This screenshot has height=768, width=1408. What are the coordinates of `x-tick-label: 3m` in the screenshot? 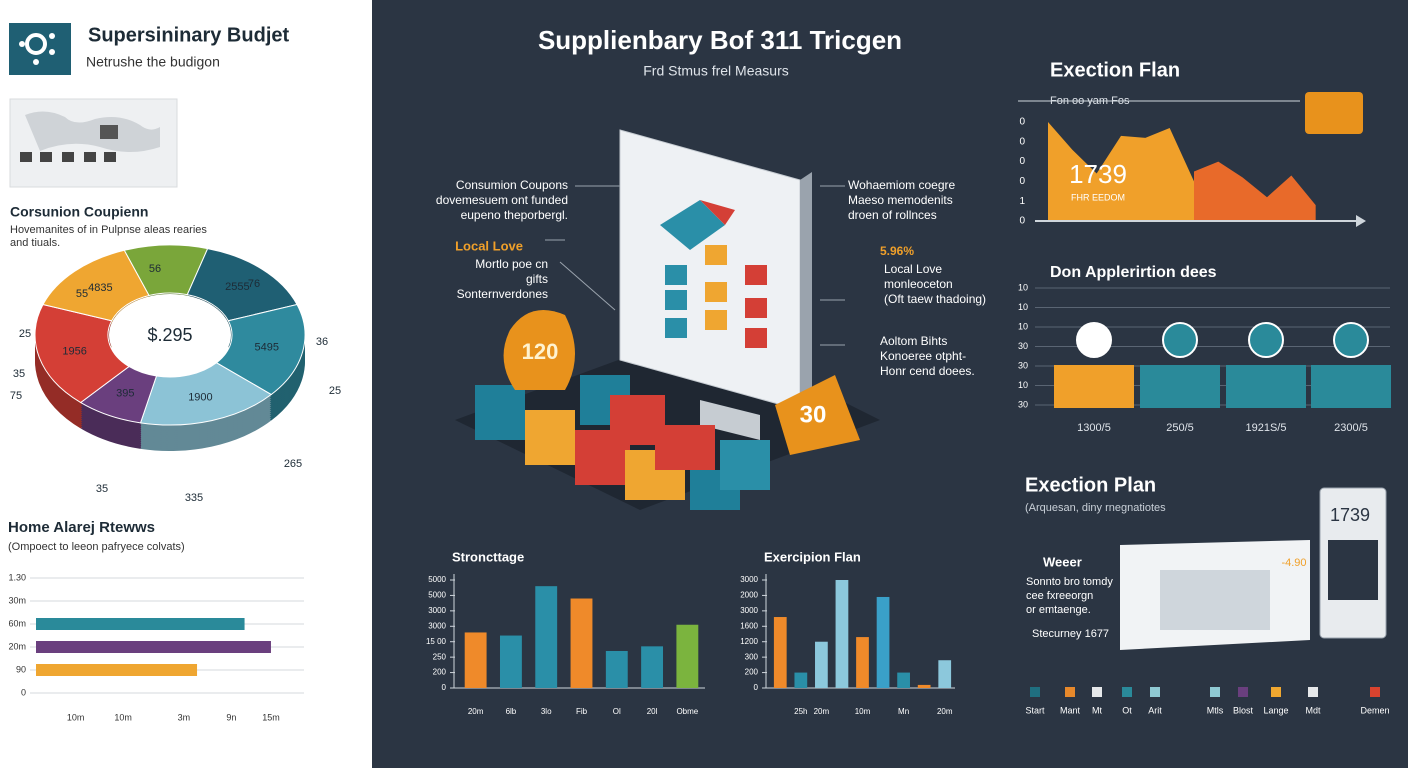 It's located at (184, 717).